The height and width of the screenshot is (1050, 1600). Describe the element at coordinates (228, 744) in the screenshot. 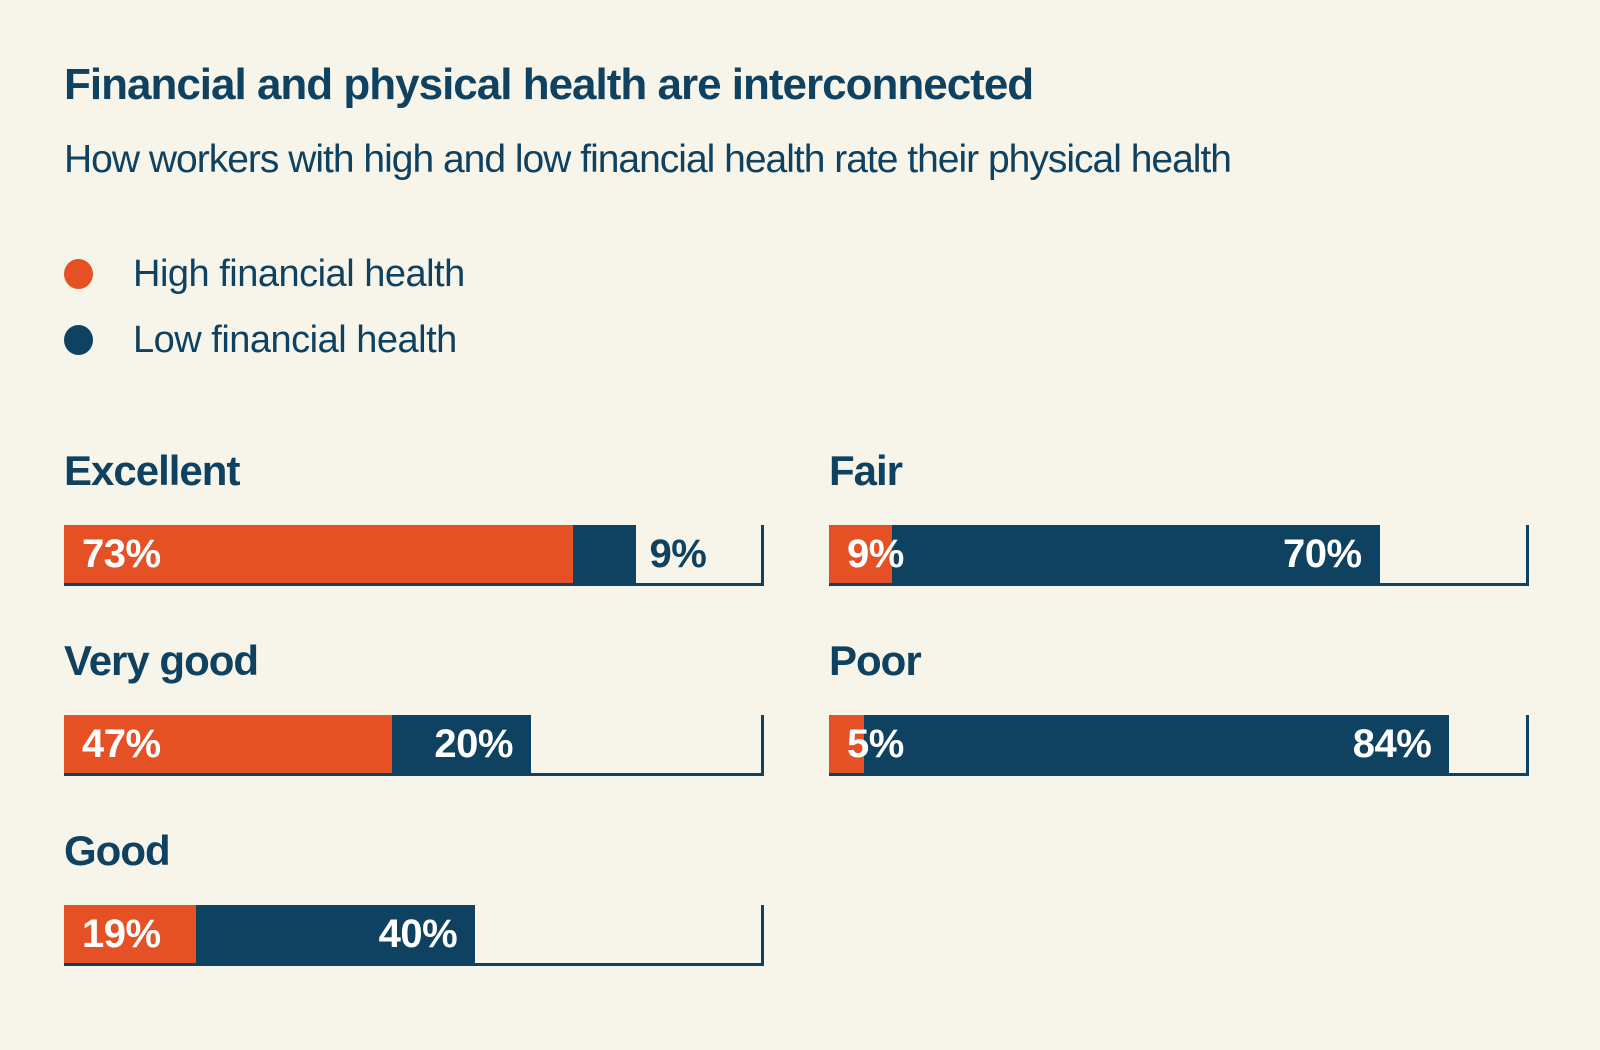

I see `bar-segment-high: 47%` at that location.